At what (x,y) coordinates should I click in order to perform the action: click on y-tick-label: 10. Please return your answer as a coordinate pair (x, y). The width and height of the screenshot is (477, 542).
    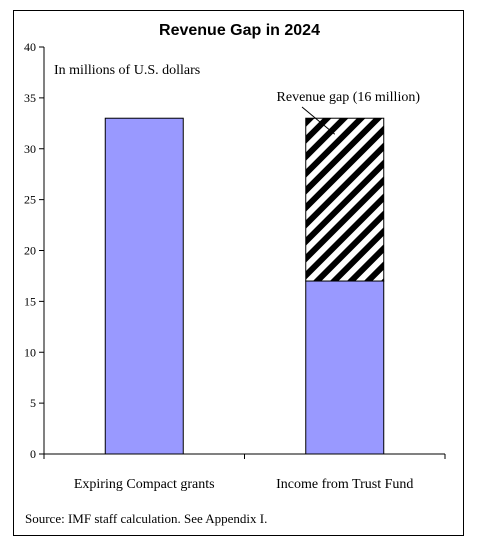
    Looking at the image, I should click on (30, 352).